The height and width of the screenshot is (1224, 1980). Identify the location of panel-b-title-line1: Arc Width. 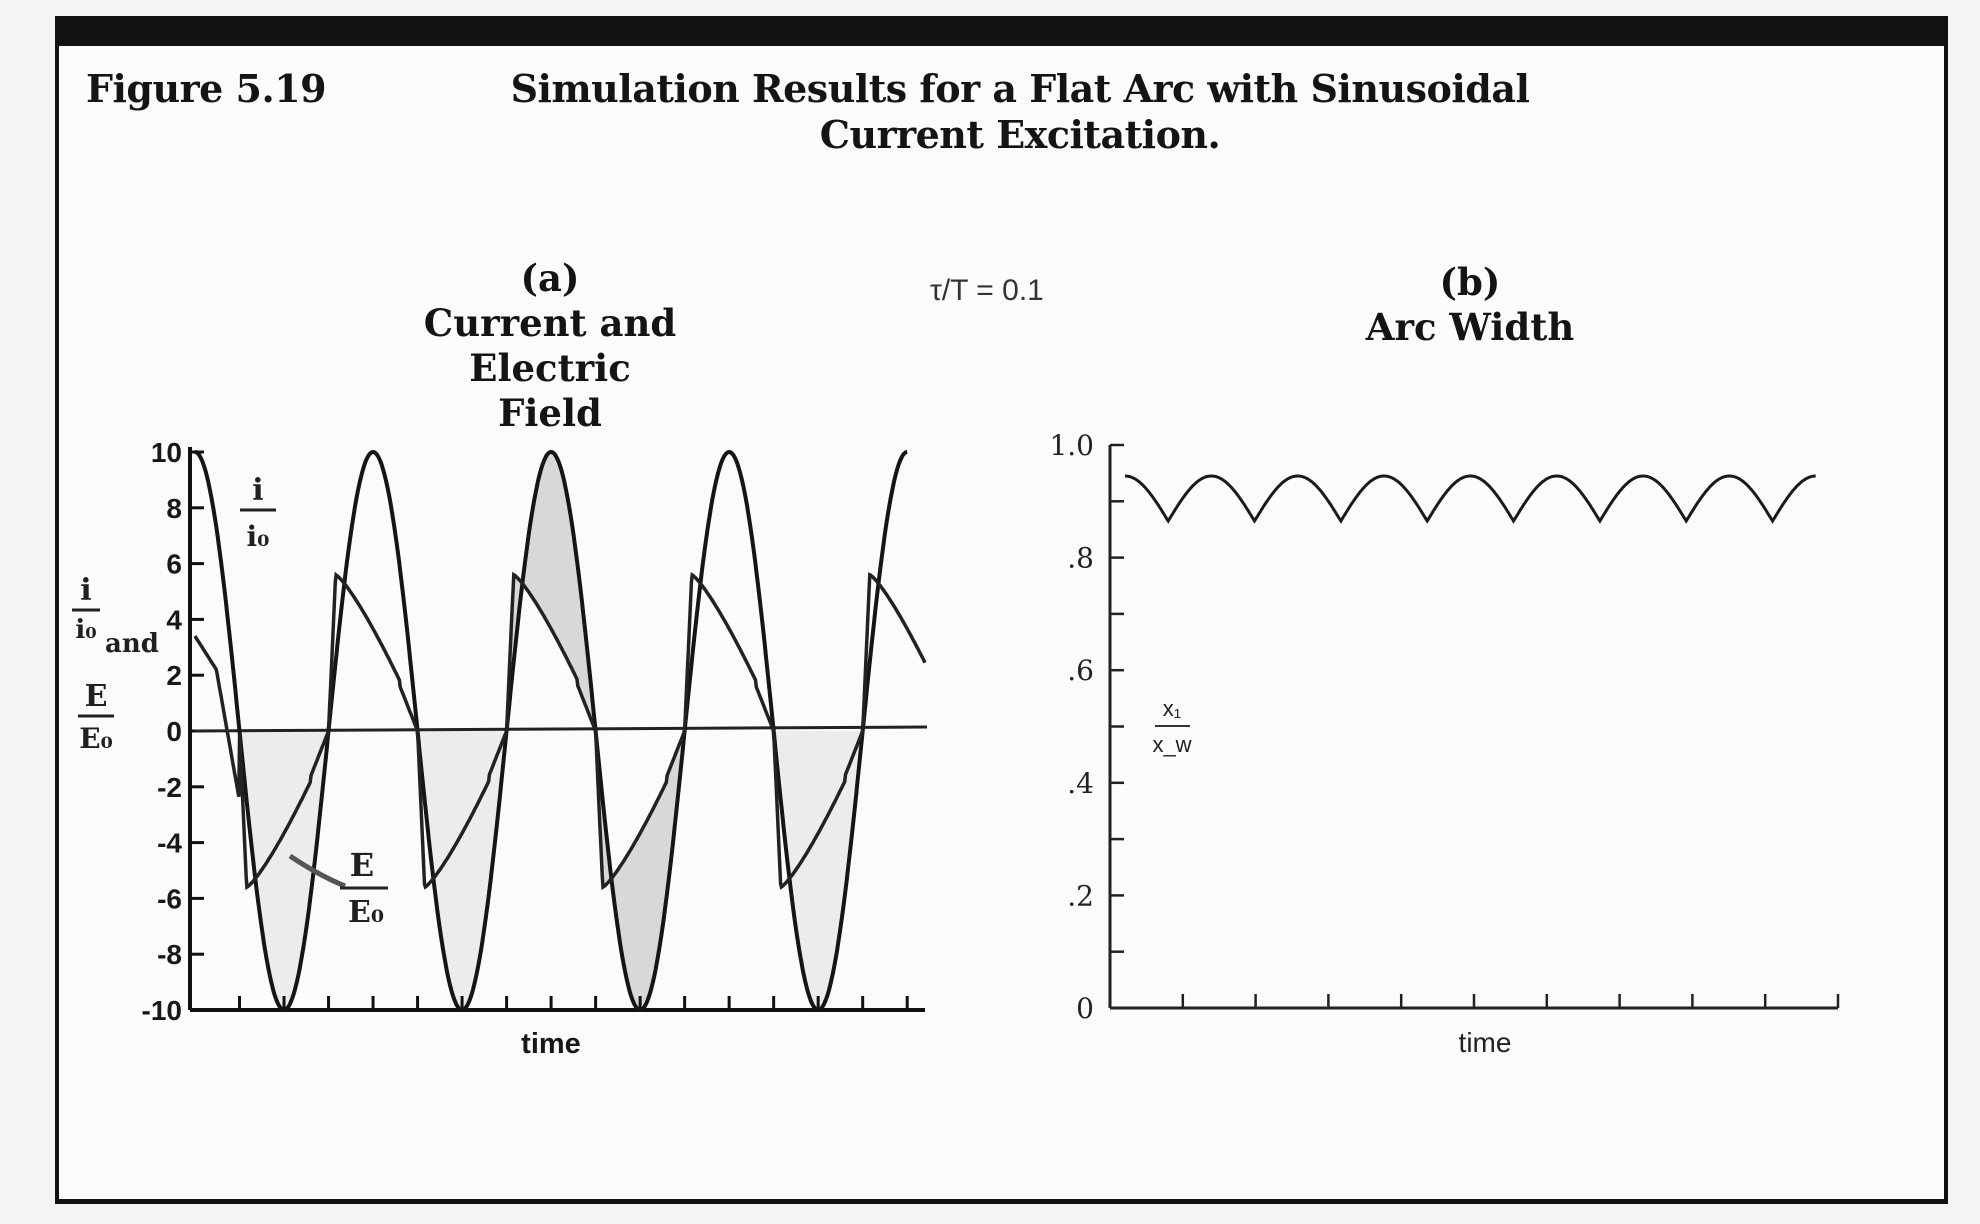
(1470, 327).